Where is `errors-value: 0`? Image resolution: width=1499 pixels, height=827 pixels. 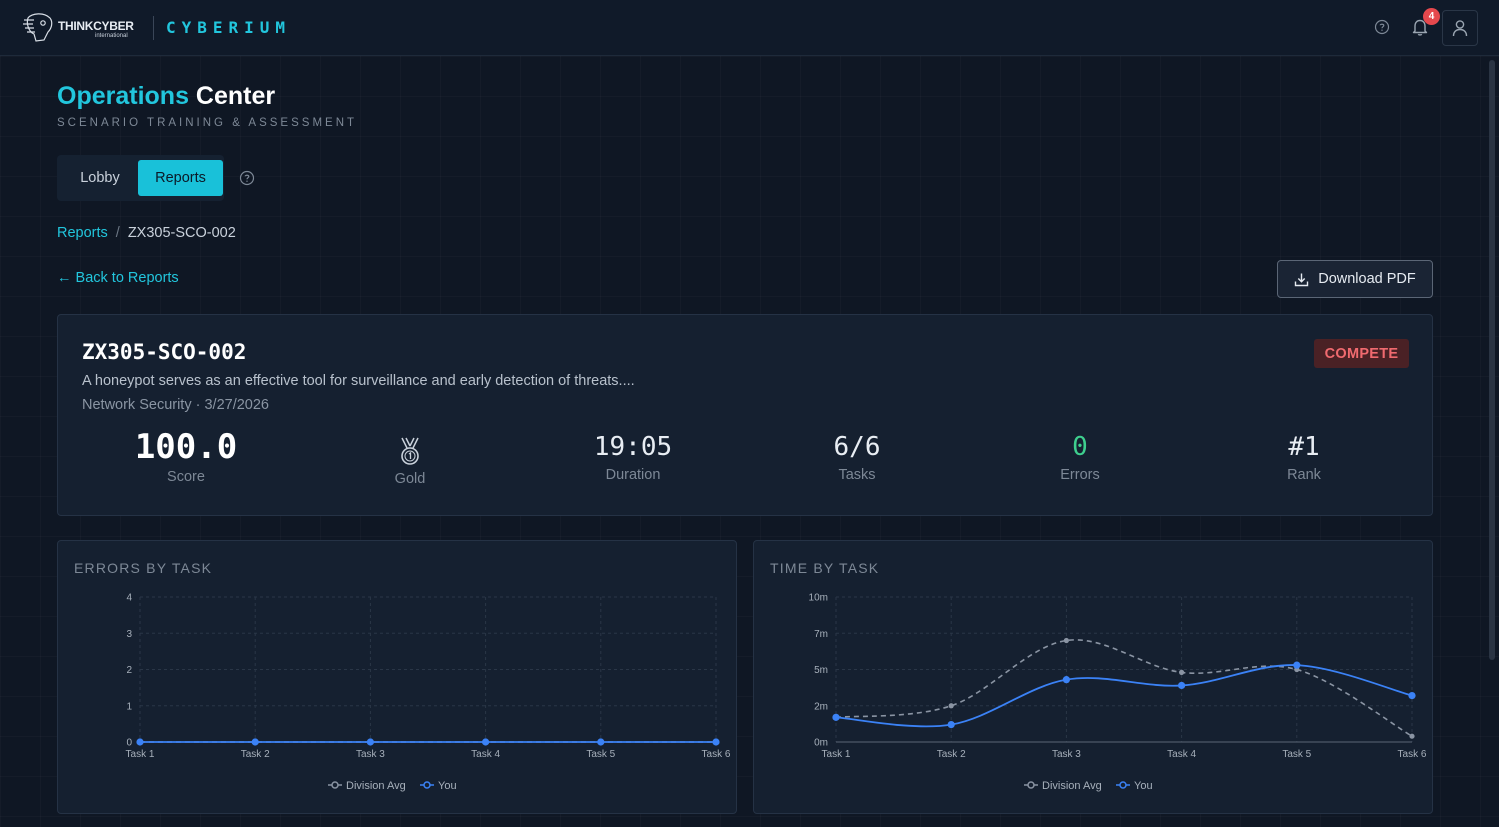
errors-value: 0 is located at coordinates (1080, 447).